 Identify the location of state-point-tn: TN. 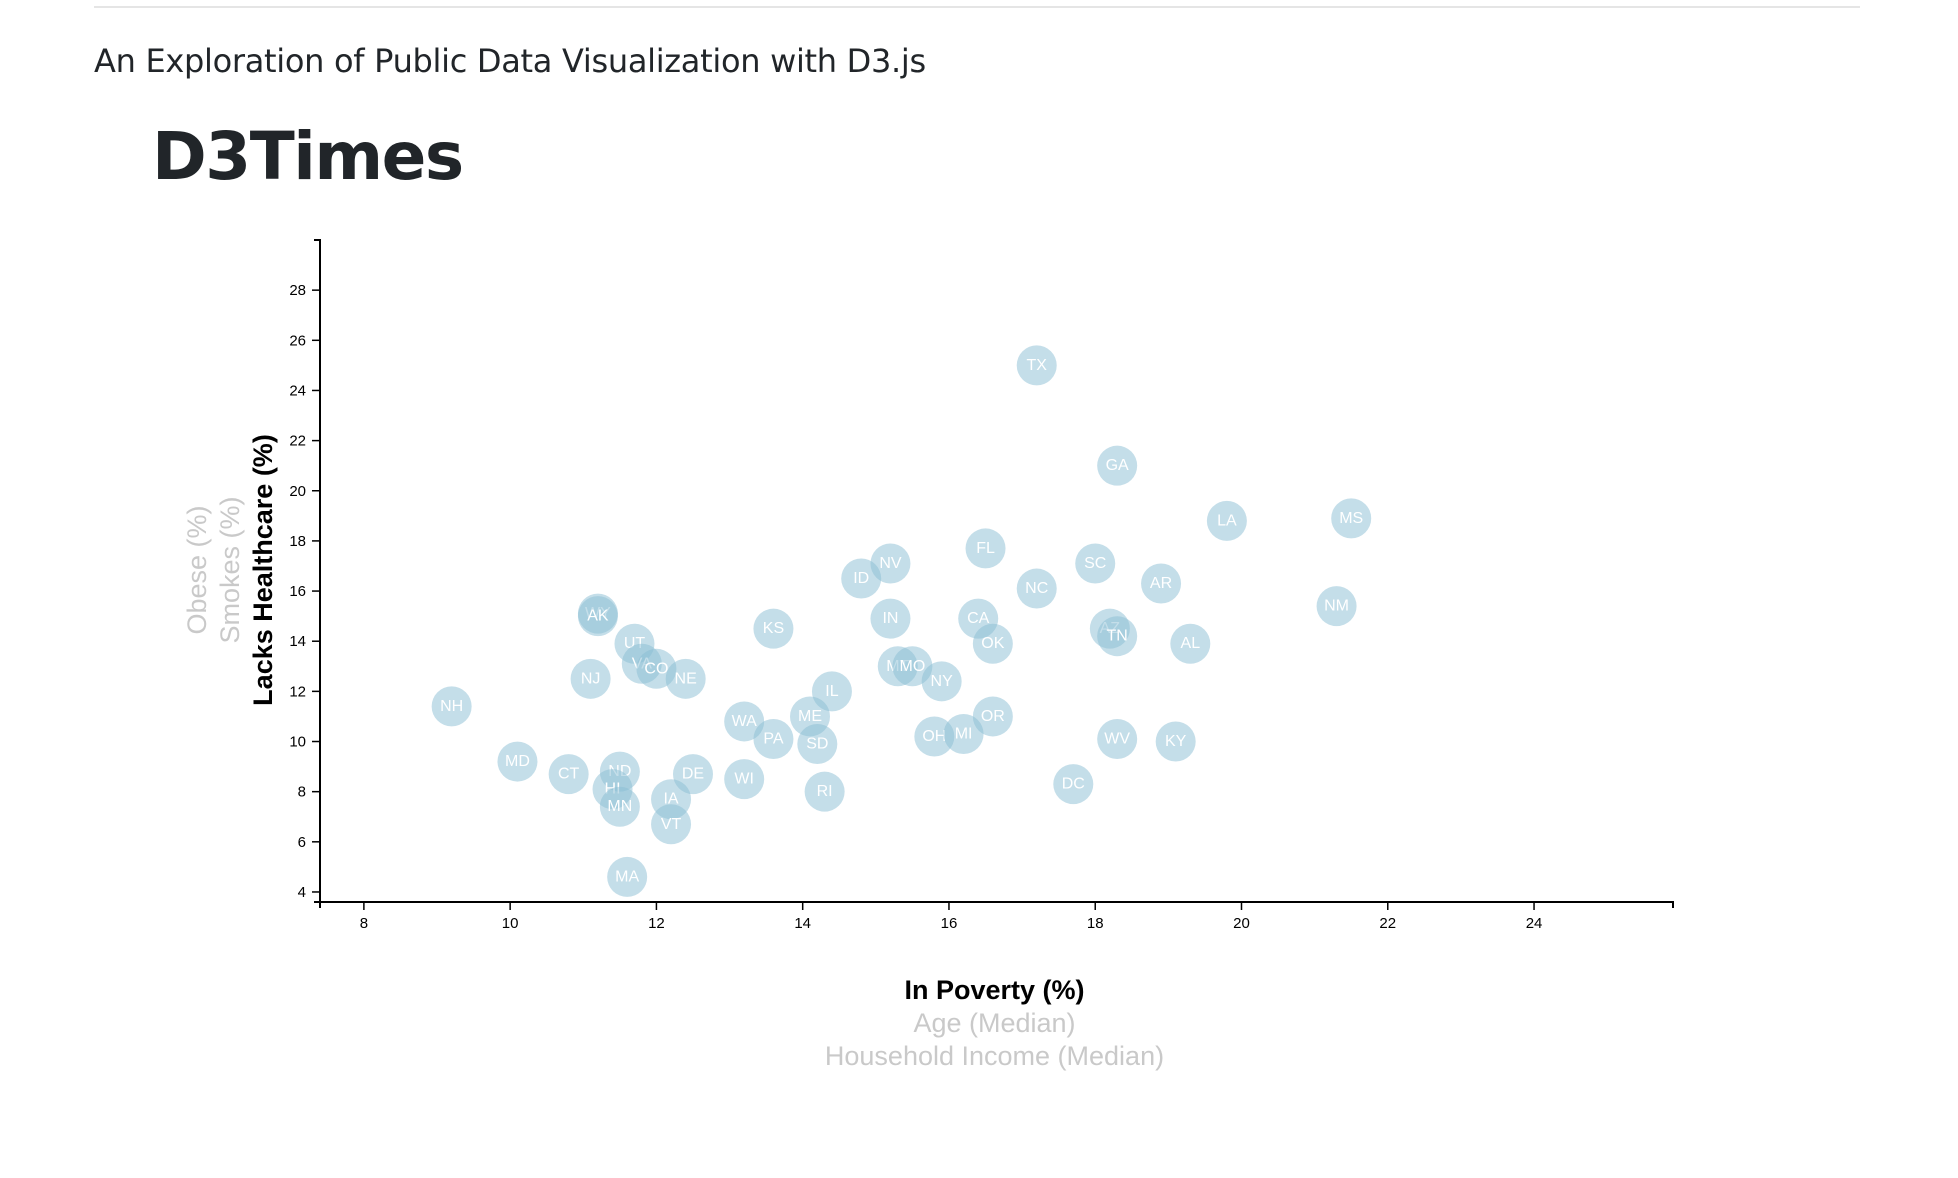
(1117, 636).